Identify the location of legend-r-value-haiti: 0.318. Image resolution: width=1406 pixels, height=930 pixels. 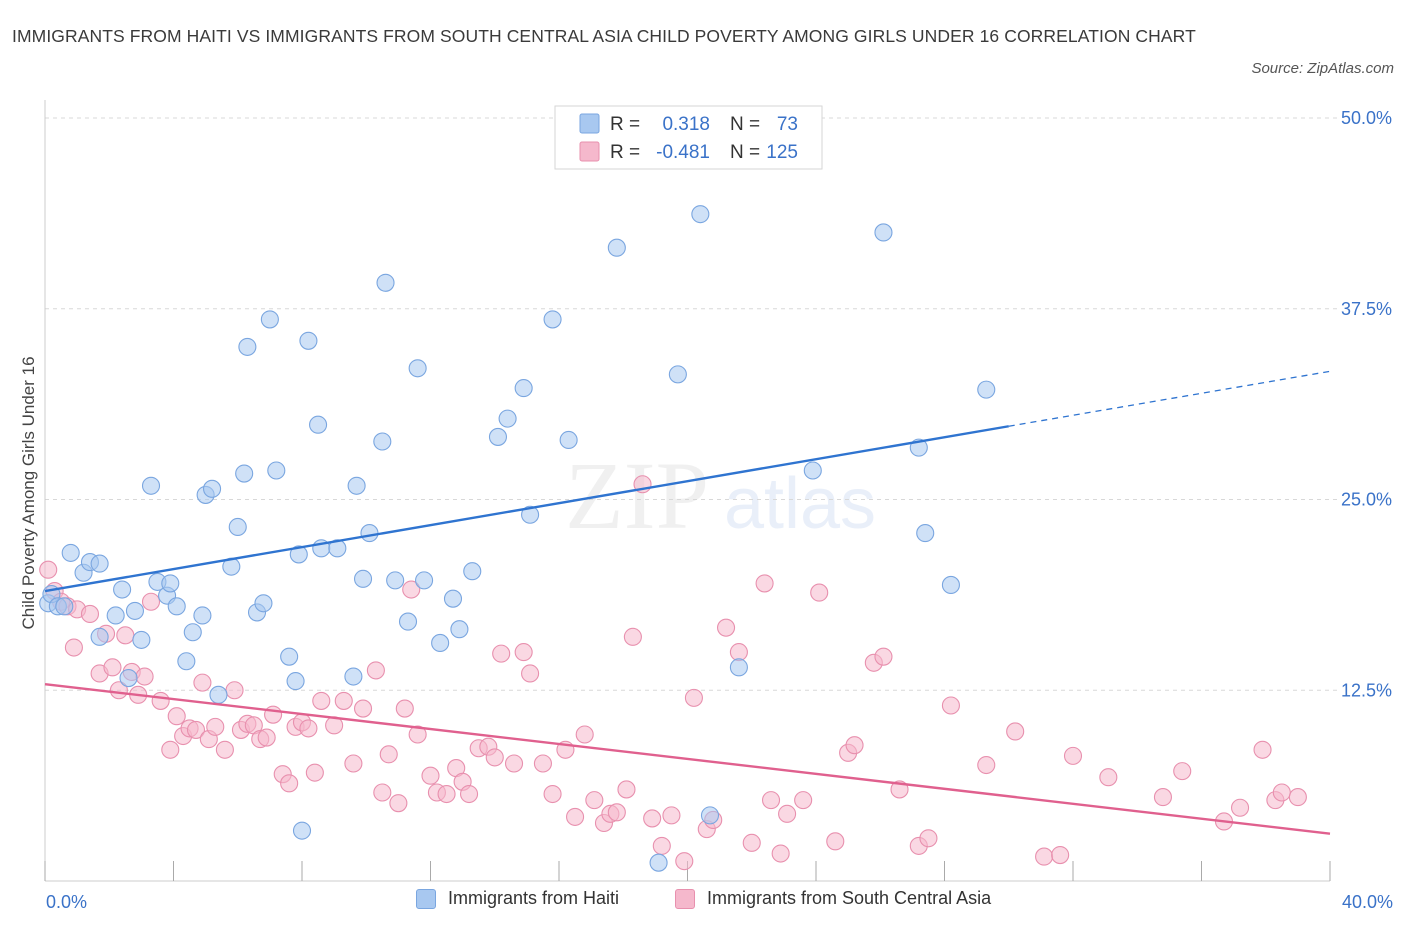
(686, 124).